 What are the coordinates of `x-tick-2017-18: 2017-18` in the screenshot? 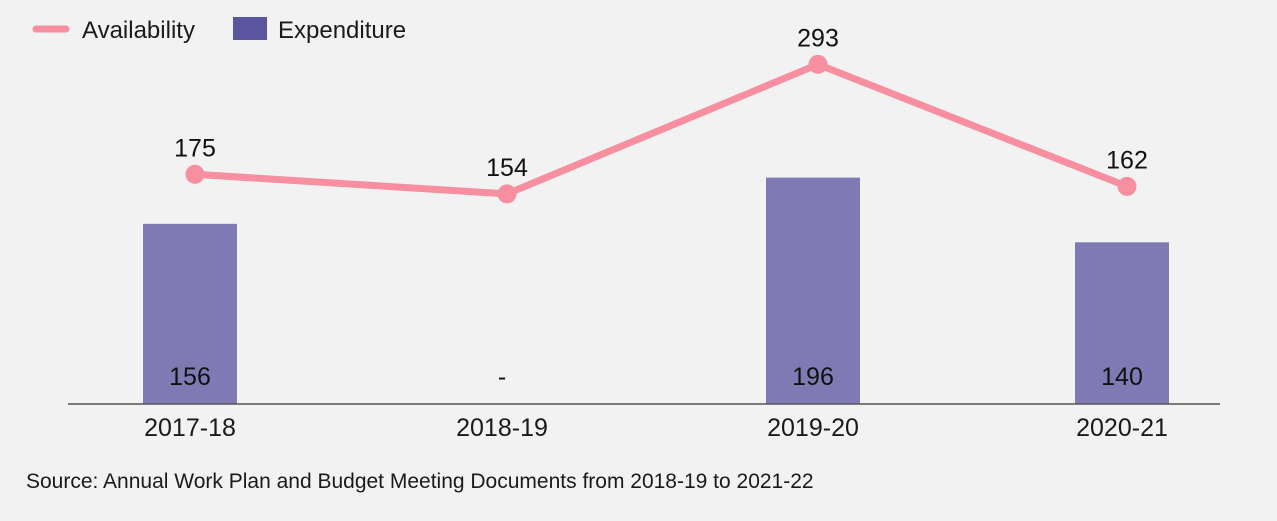 It's located at (190, 428).